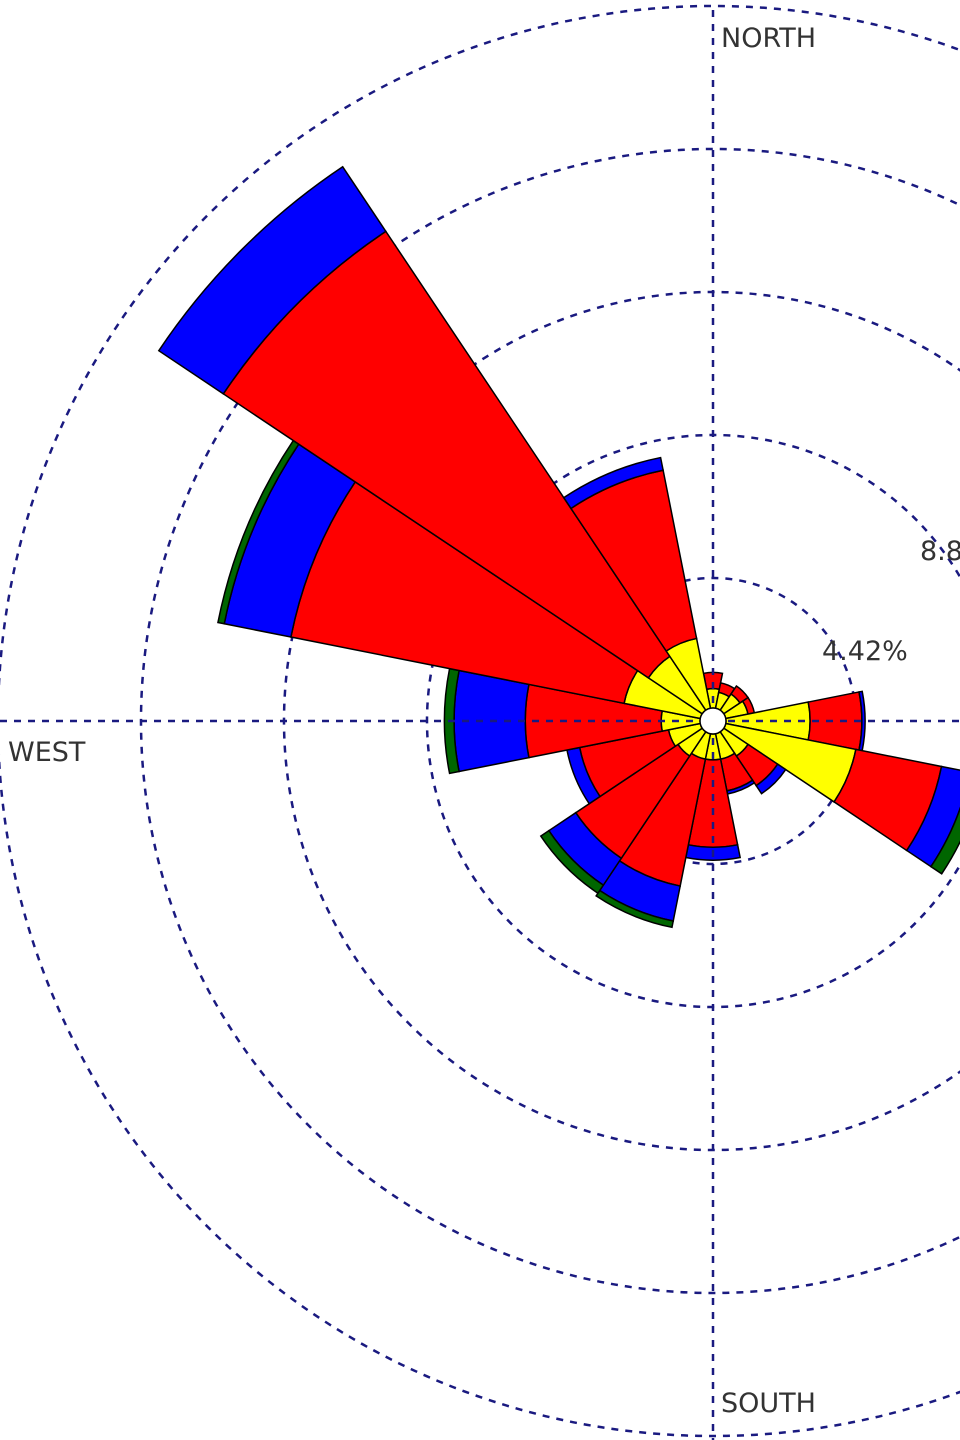 This screenshot has width=960, height=1440. I want to click on north-label: NORTH, so click(768, 38).